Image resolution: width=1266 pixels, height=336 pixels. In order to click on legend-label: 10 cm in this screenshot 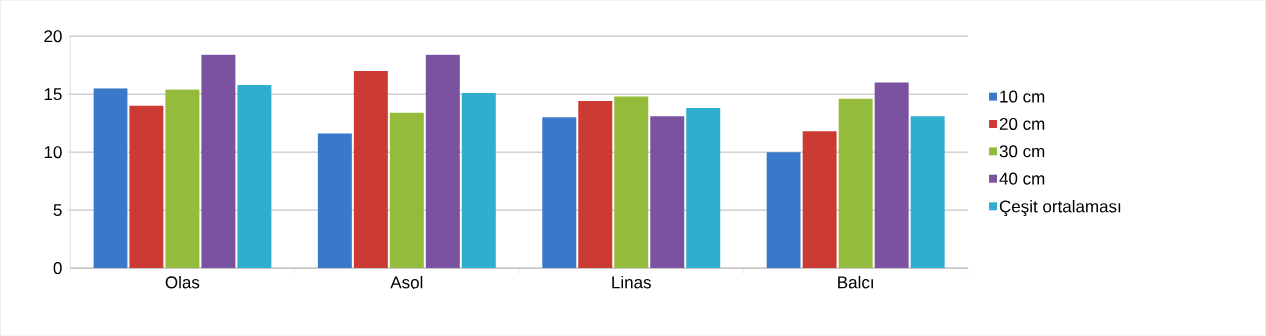, I will do `click(1022, 96)`.